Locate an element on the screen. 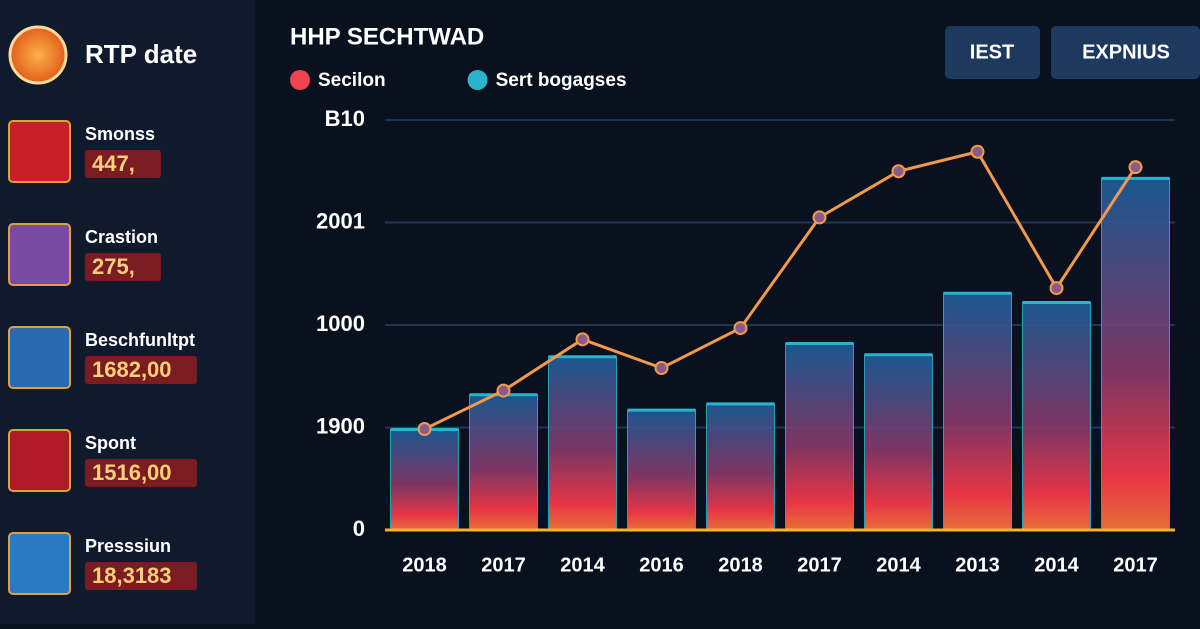  item-value: 447, is located at coordinates (113, 163).